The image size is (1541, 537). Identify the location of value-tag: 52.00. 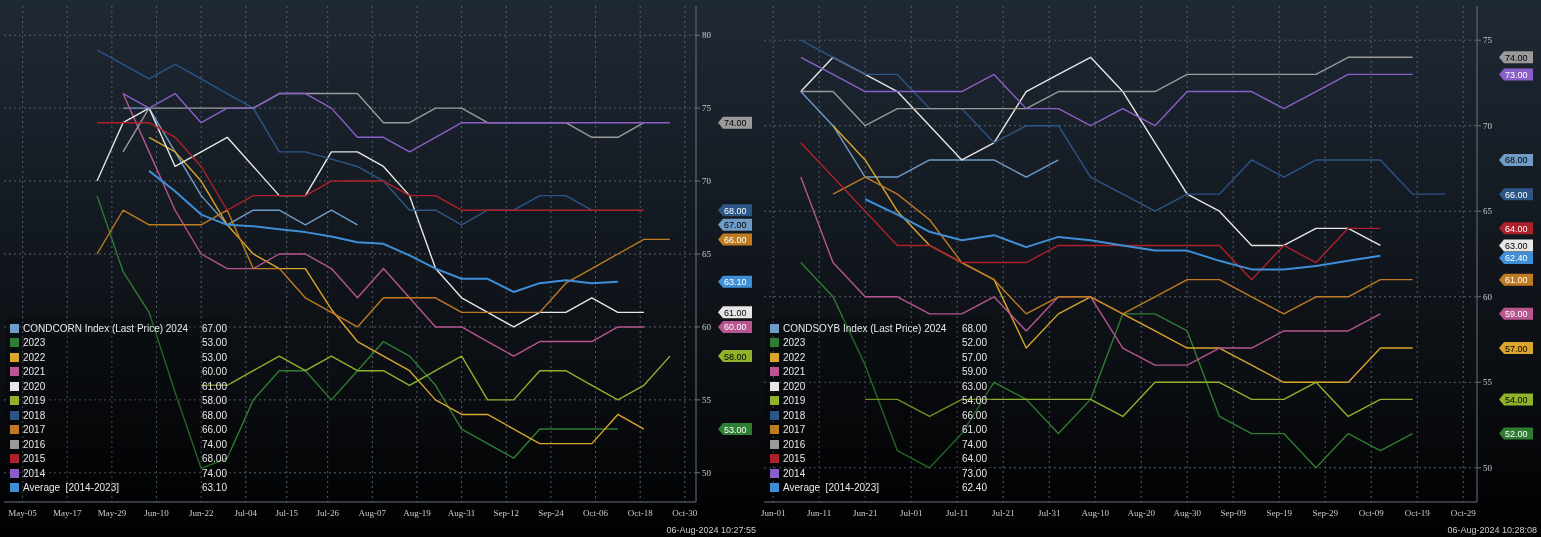
(1516, 433).